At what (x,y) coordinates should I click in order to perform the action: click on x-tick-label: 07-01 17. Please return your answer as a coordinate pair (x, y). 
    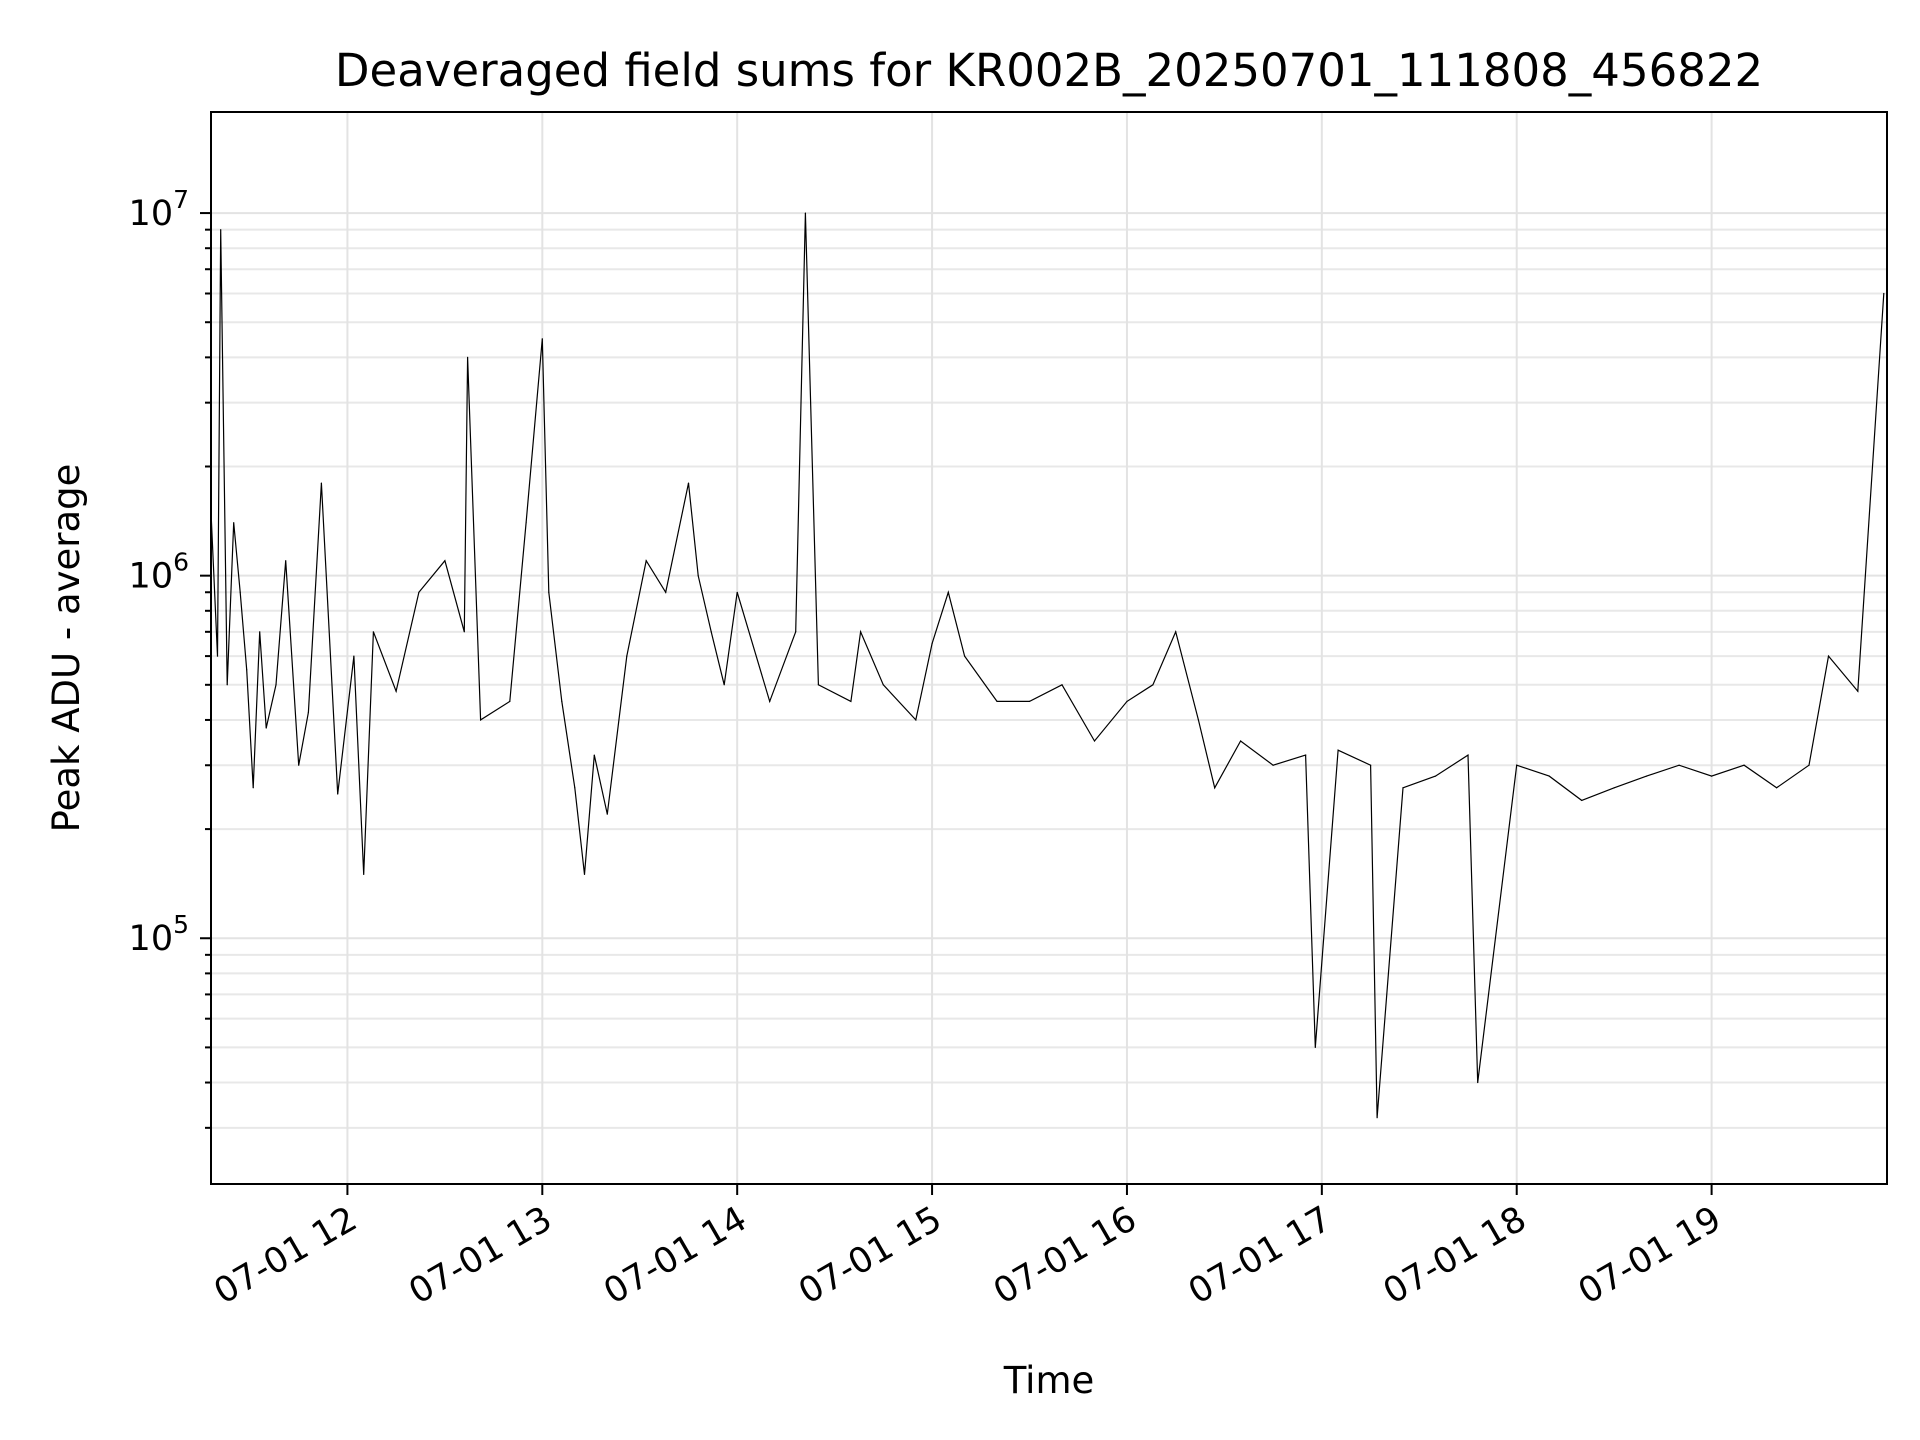
    Looking at the image, I should click on (1260, 1255).